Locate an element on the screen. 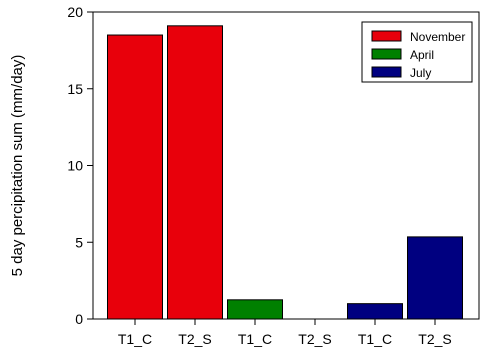 The width and height of the screenshot is (483, 351). legend-swatch-july is located at coordinates (386, 72).